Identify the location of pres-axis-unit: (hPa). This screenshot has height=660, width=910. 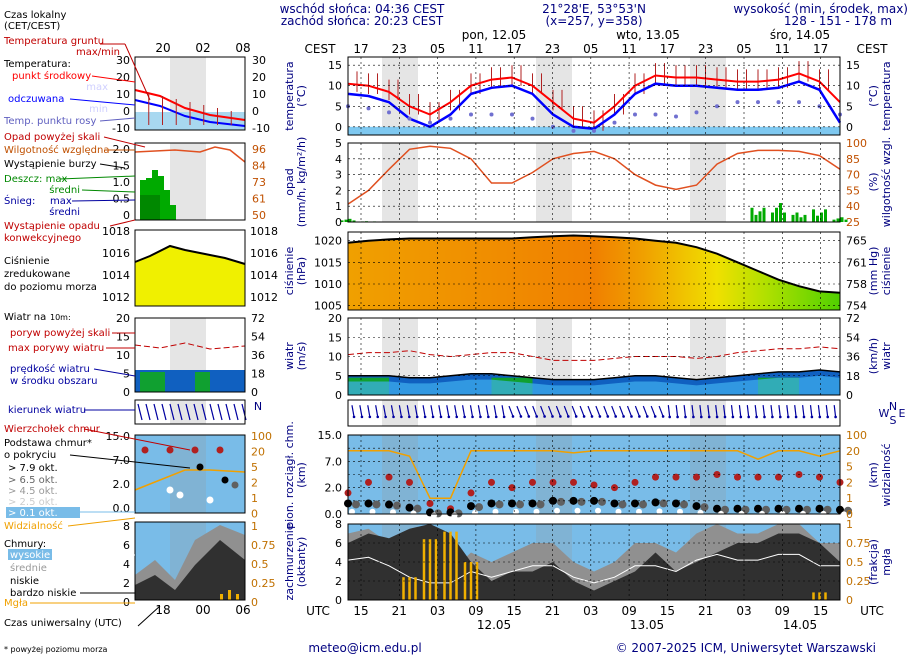
(301, 271).